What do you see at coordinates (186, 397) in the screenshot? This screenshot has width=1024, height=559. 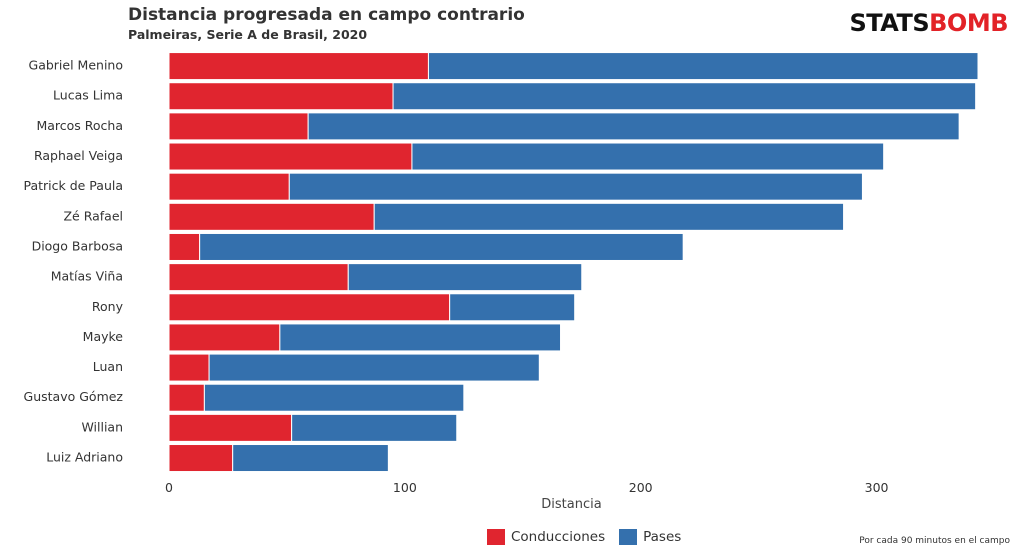 I see `bar-conducciones-gustavo-gomez` at bounding box center [186, 397].